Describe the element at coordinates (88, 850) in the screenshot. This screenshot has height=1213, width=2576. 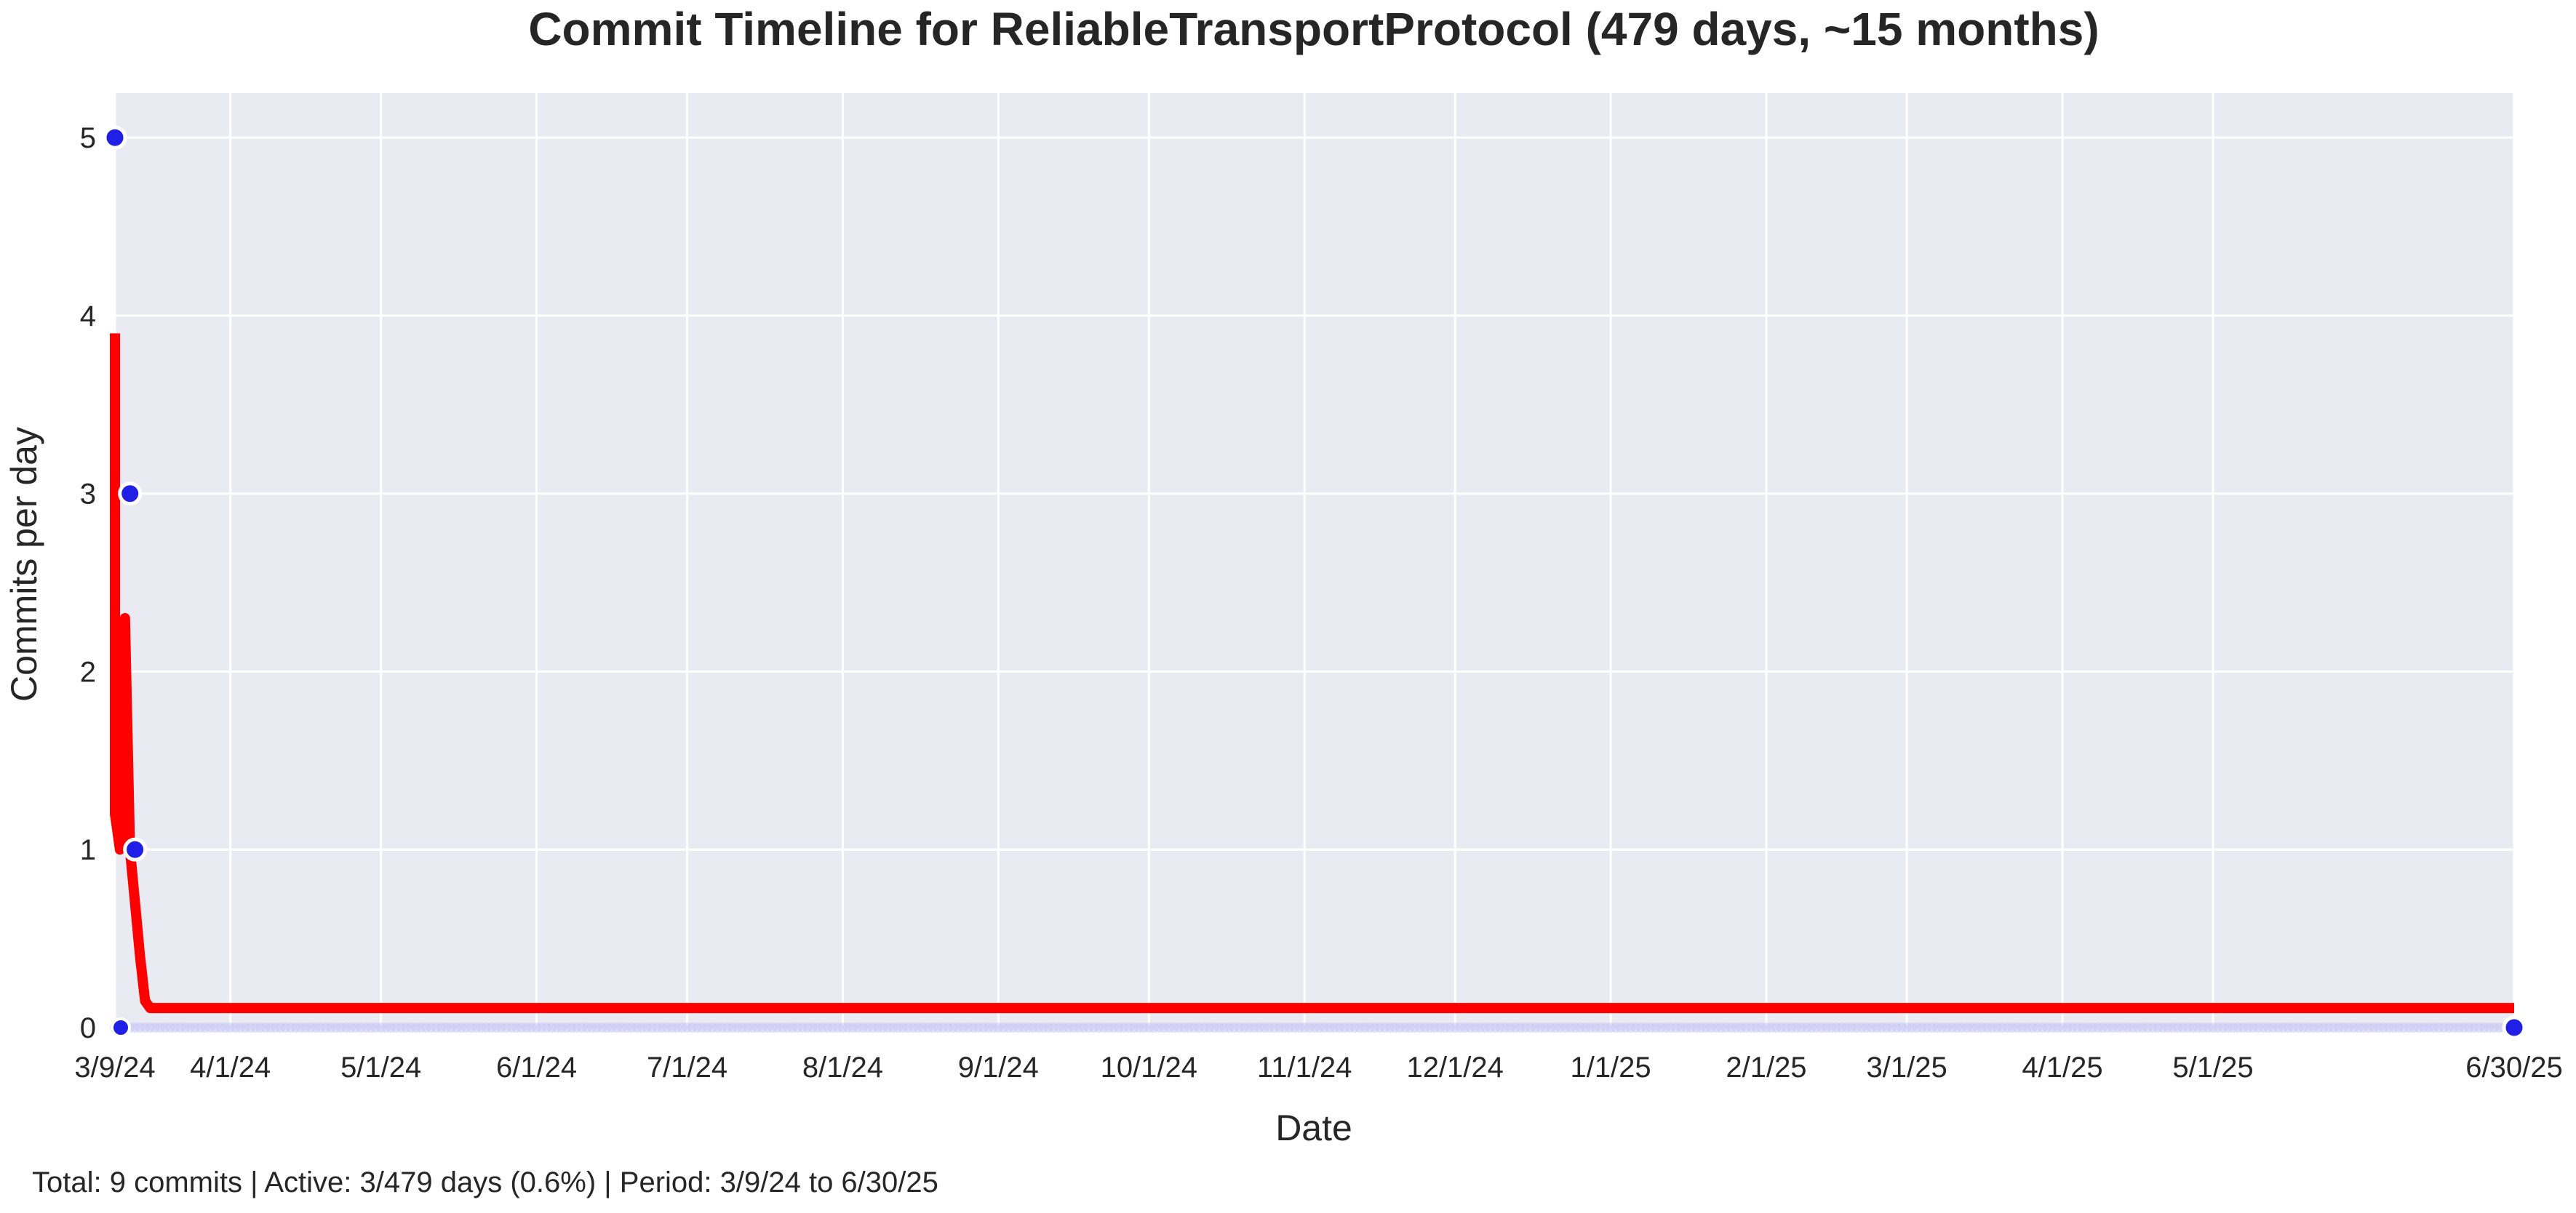
I see `y-tick-label-1: 1` at that location.